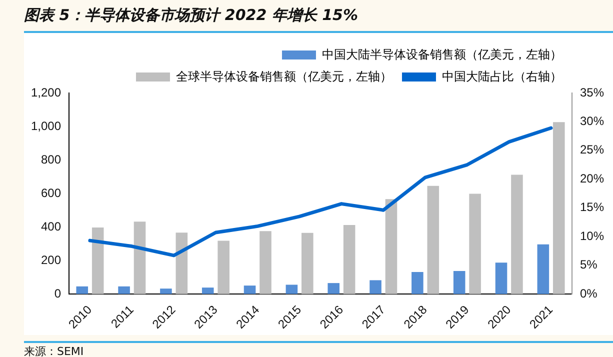  I want to click on y-tick-label: 400, so click(51, 226).